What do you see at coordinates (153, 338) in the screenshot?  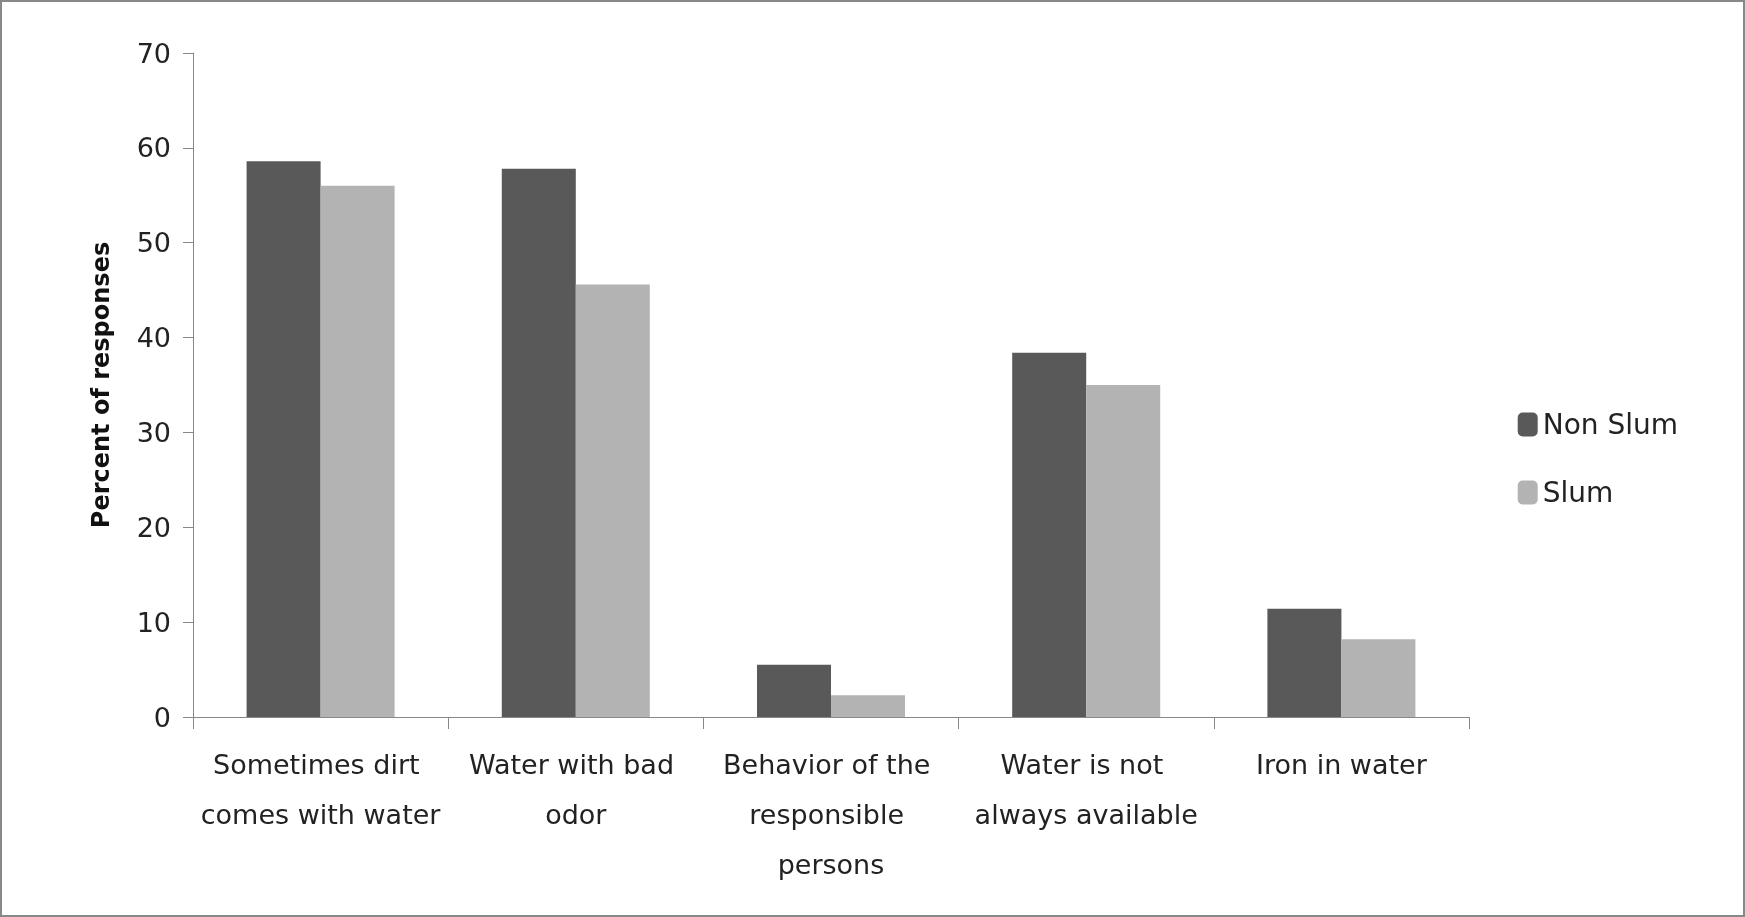 I see `y-tick-label: 40` at bounding box center [153, 338].